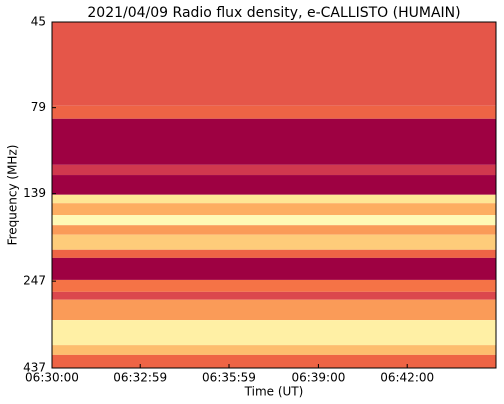 This screenshot has width=504, height=404. What do you see at coordinates (34, 193) in the screenshot?
I see `y-tick-label: 139` at bounding box center [34, 193].